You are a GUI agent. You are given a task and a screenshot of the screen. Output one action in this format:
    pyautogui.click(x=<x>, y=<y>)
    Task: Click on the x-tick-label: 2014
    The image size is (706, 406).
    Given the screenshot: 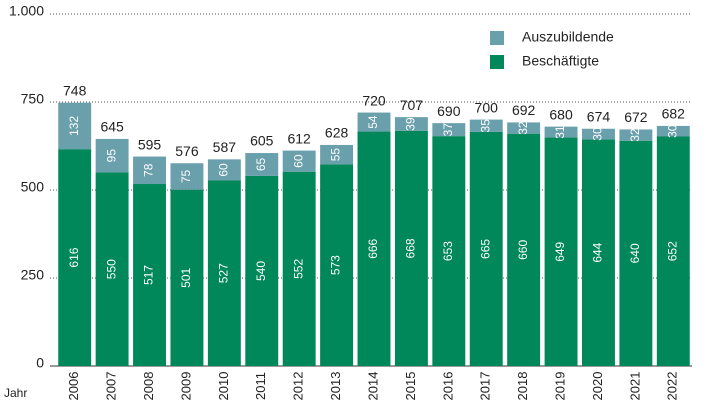 What is the action you would take?
    pyautogui.click(x=372, y=386)
    